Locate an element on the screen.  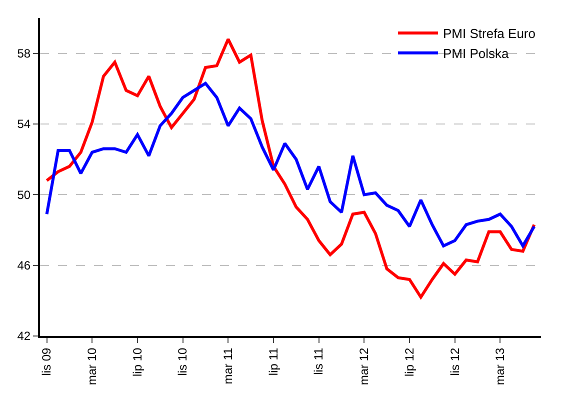
y-tick-label: 46 is located at coordinates (24, 265).